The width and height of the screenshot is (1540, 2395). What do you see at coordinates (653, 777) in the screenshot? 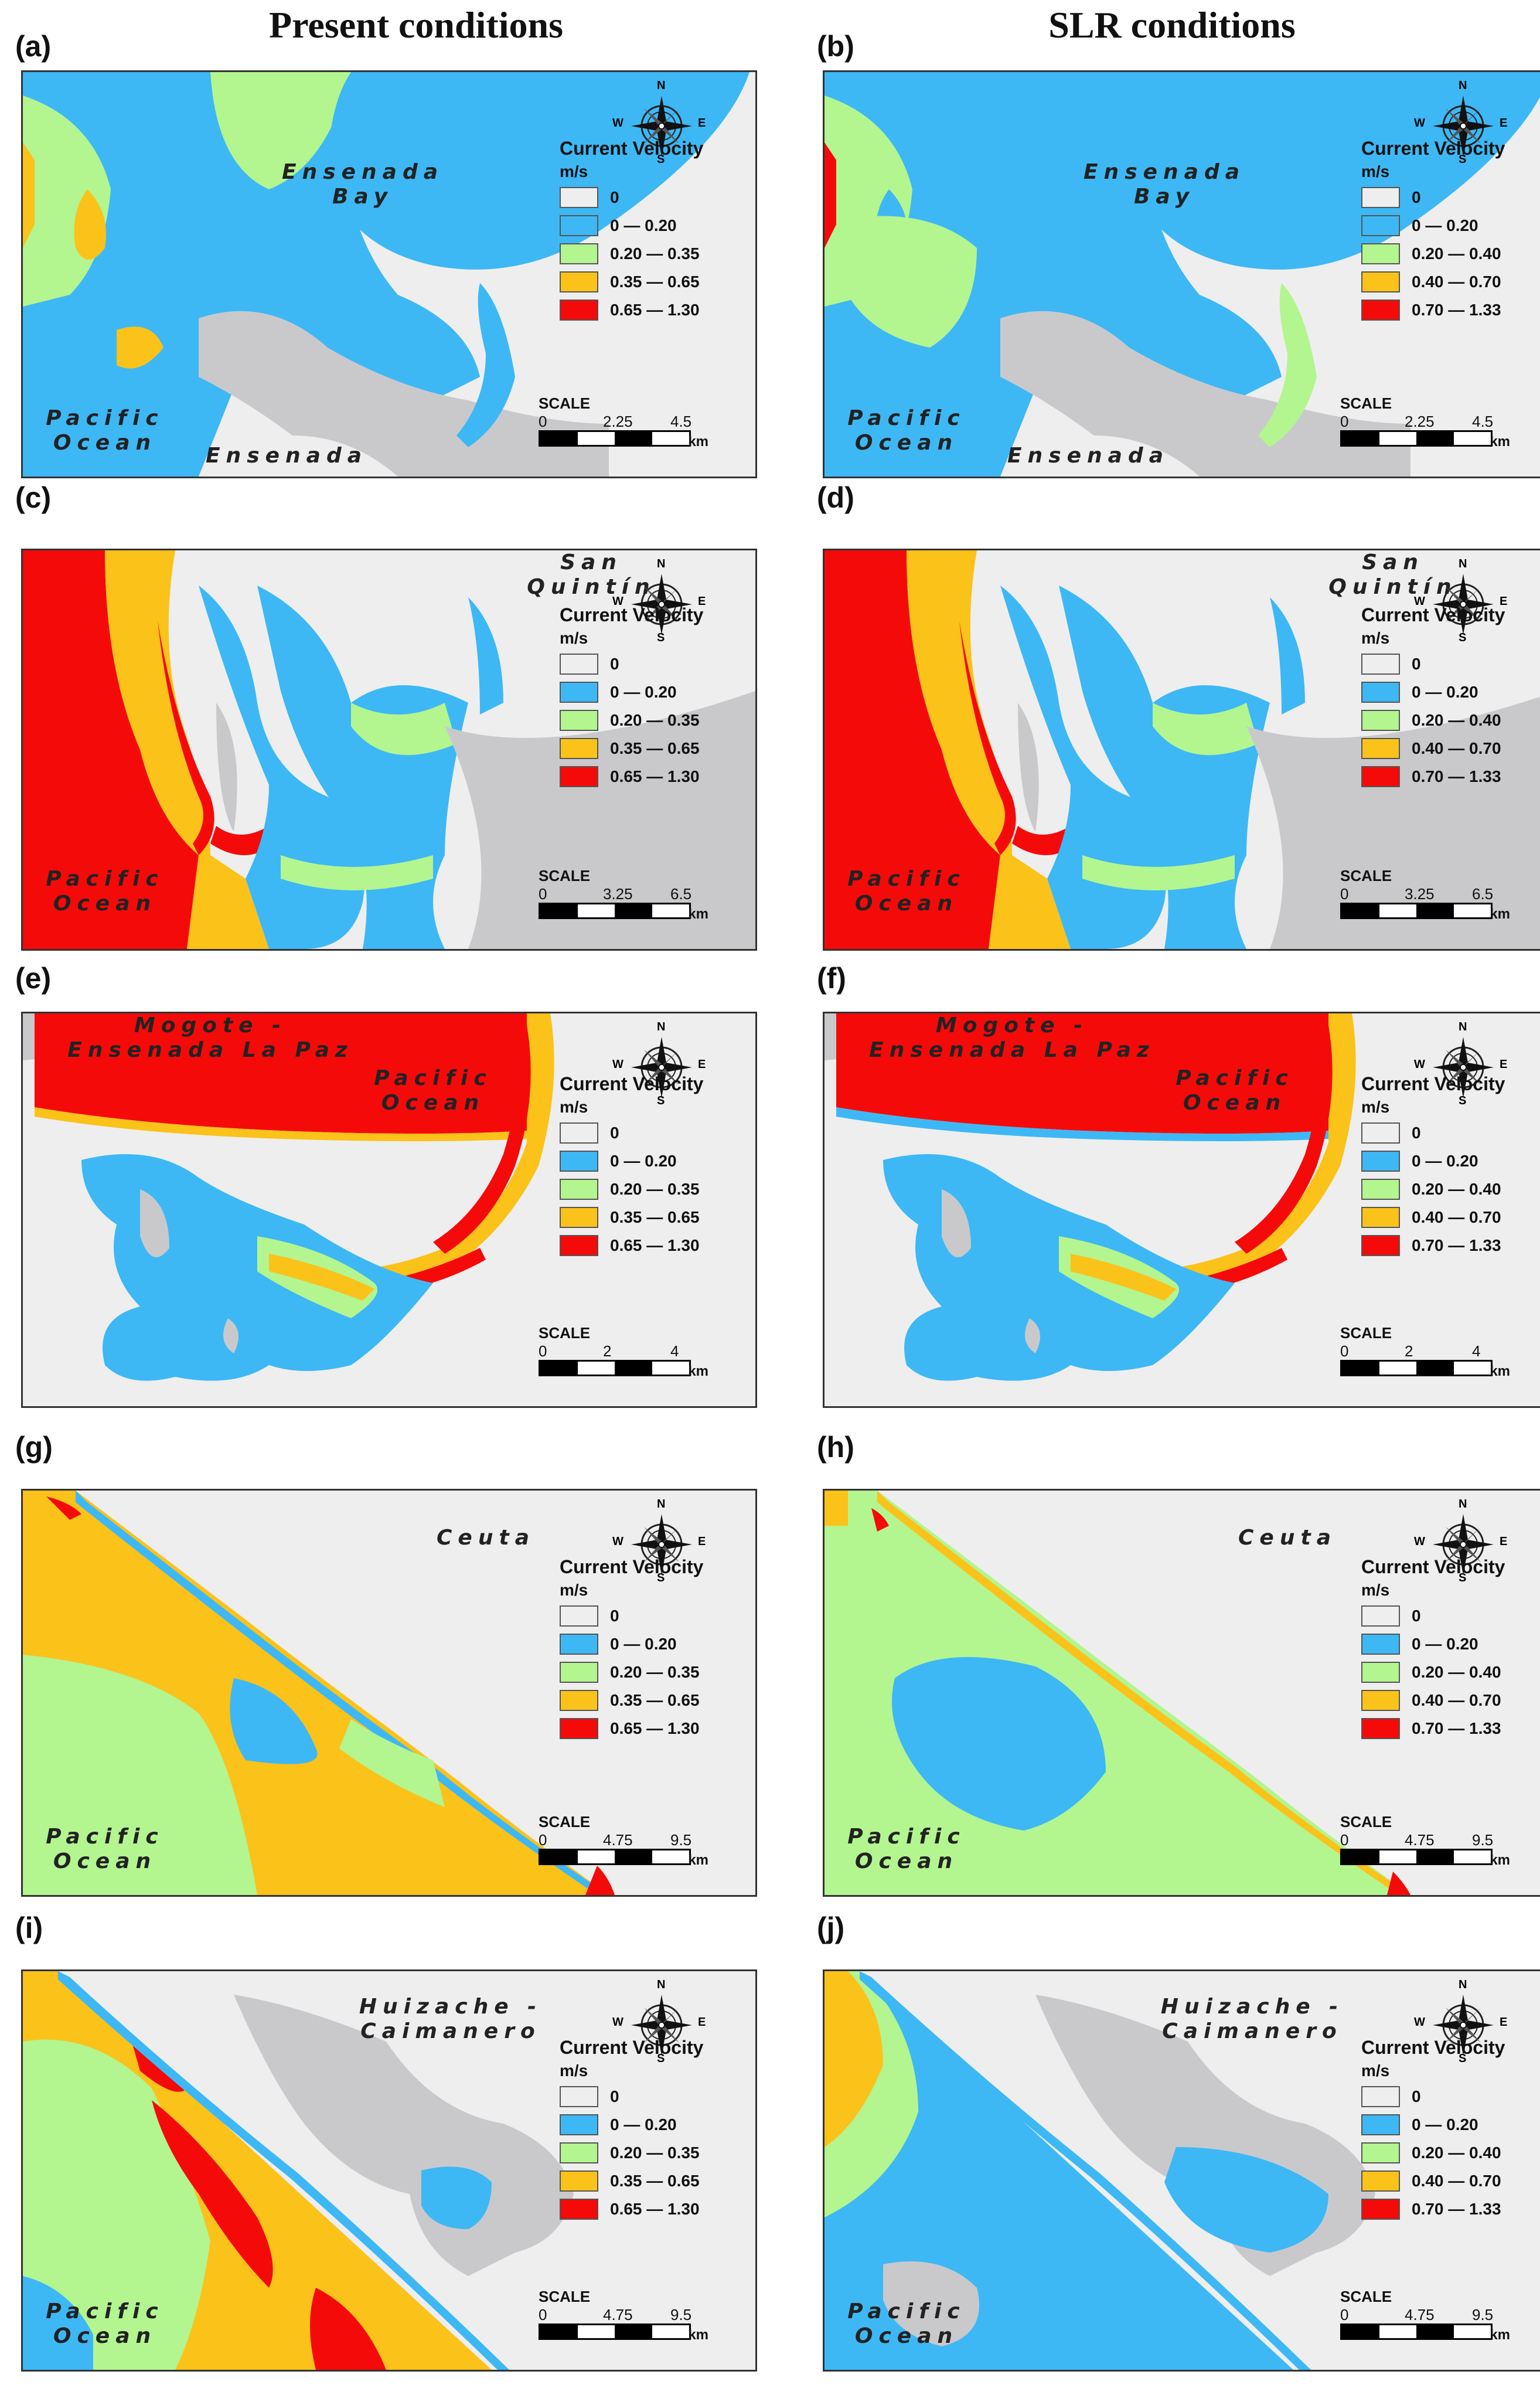
I see `legend-entry: 0.65 — 1.30` at bounding box center [653, 777].